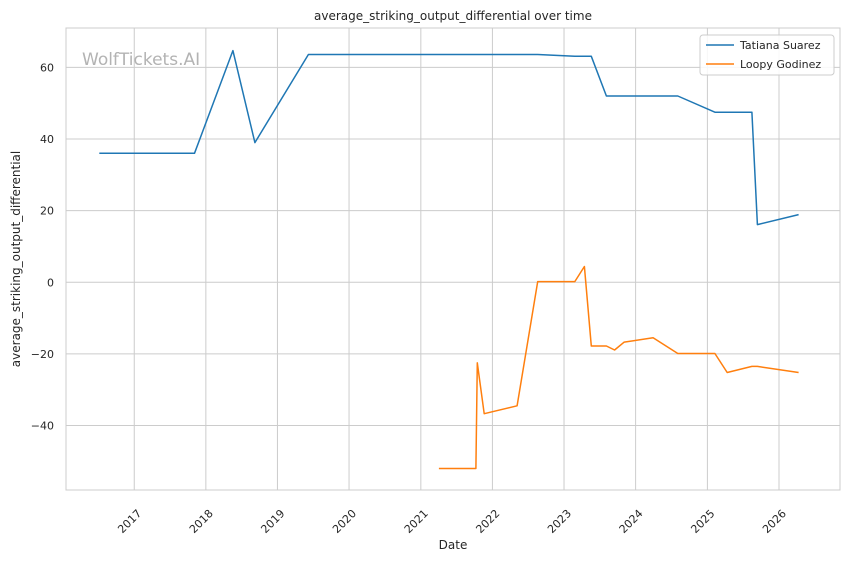  What do you see at coordinates (559, 521) in the screenshot?
I see `x-tick-label: 2023` at bounding box center [559, 521].